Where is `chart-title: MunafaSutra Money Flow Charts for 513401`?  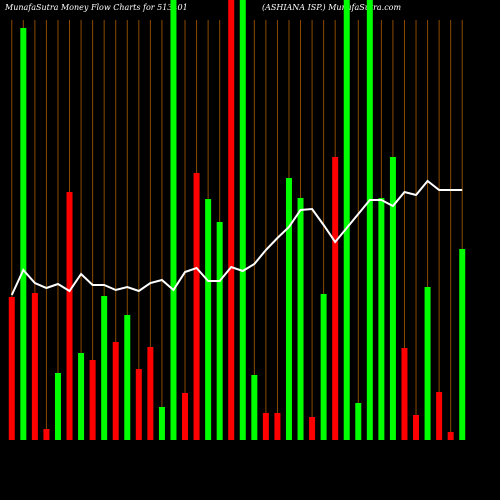
chart-title: MunafaSutra Money Flow Charts for 513401 is located at coordinates (96, 7).